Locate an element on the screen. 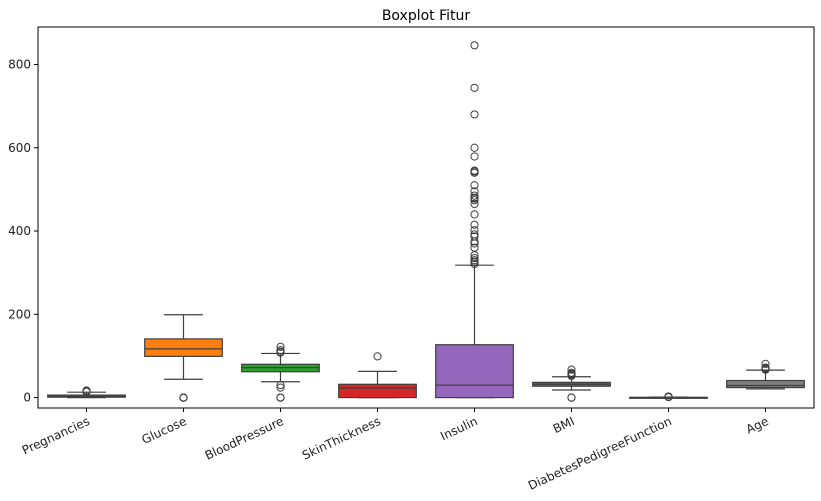 The width and height of the screenshot is (821, 501). x-tick-label: SkinThickness is located at coordinates (341, 438).